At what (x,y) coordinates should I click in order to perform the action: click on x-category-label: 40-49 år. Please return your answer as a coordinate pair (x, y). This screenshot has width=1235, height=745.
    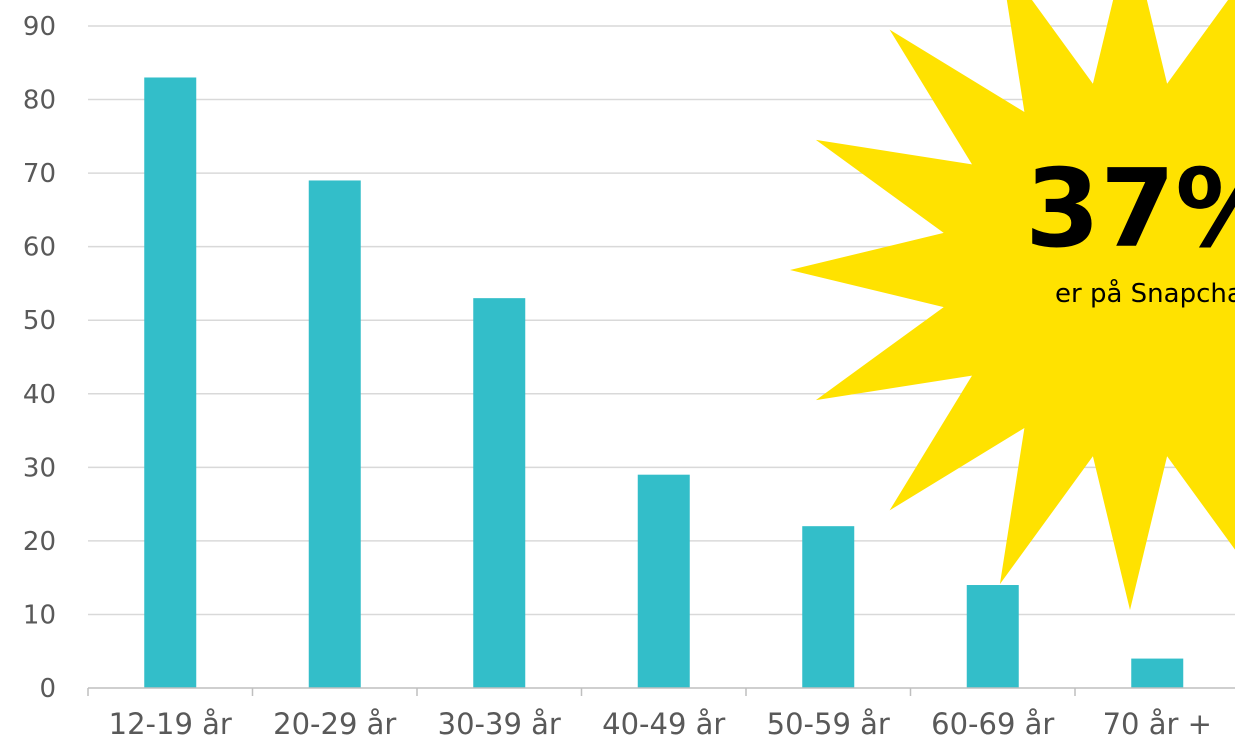
    Looking at the image, I should click on (663, 724).